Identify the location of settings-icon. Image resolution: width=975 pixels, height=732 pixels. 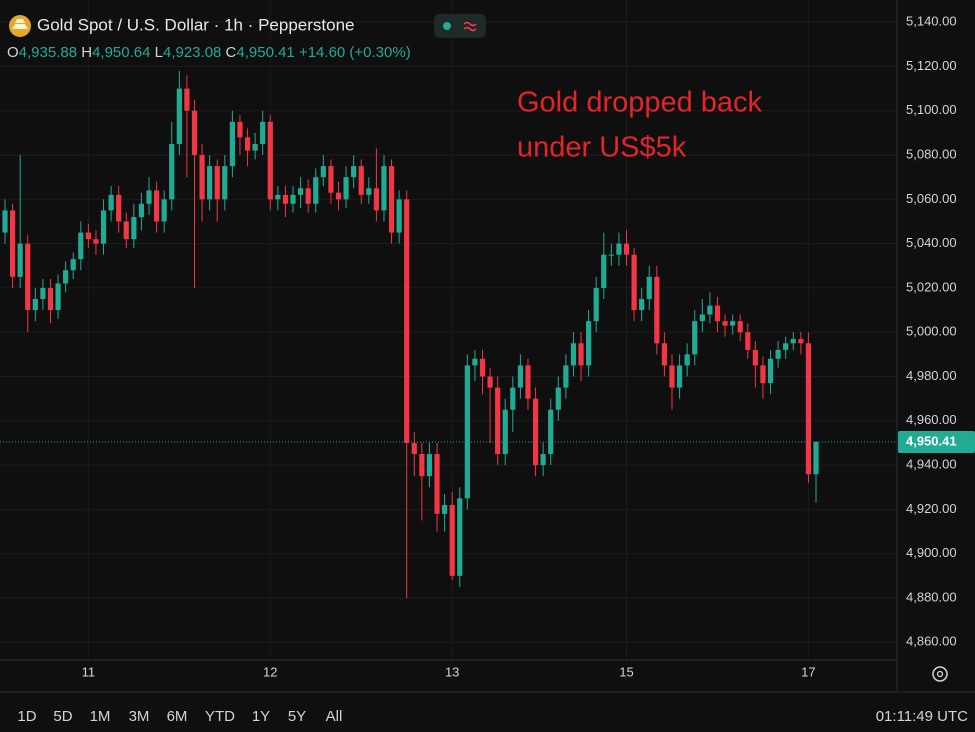
(940, 674).